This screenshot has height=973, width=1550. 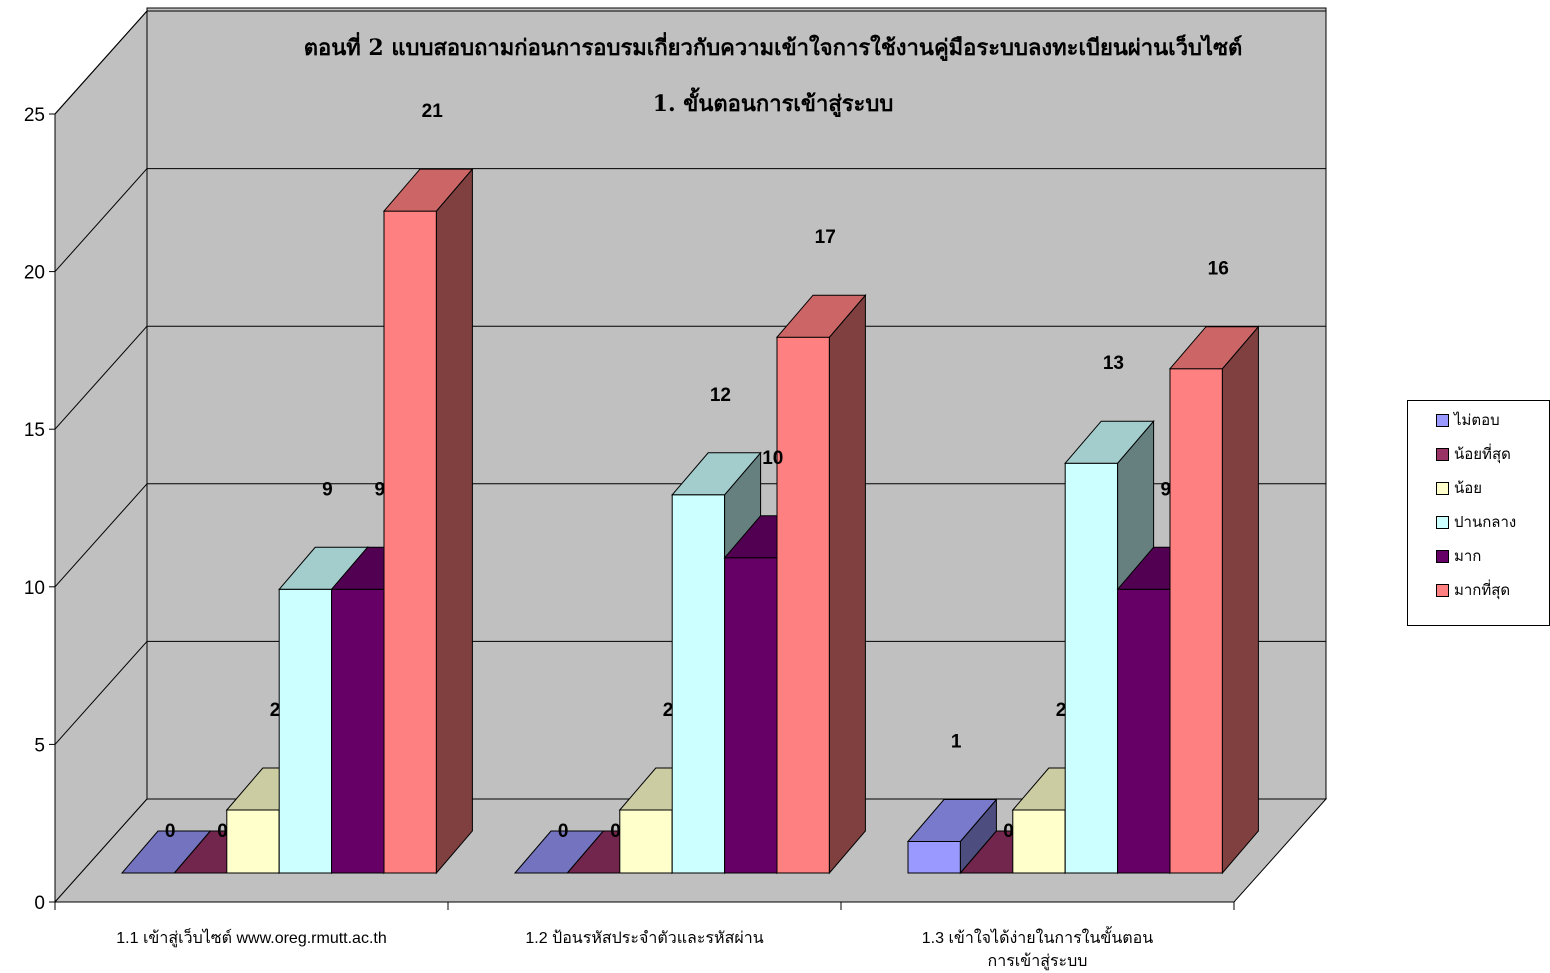 What do you see at coordinates (39, 745) in the screenshot?
I see `y-tick-label: 5` at bounding box center [39, 745].